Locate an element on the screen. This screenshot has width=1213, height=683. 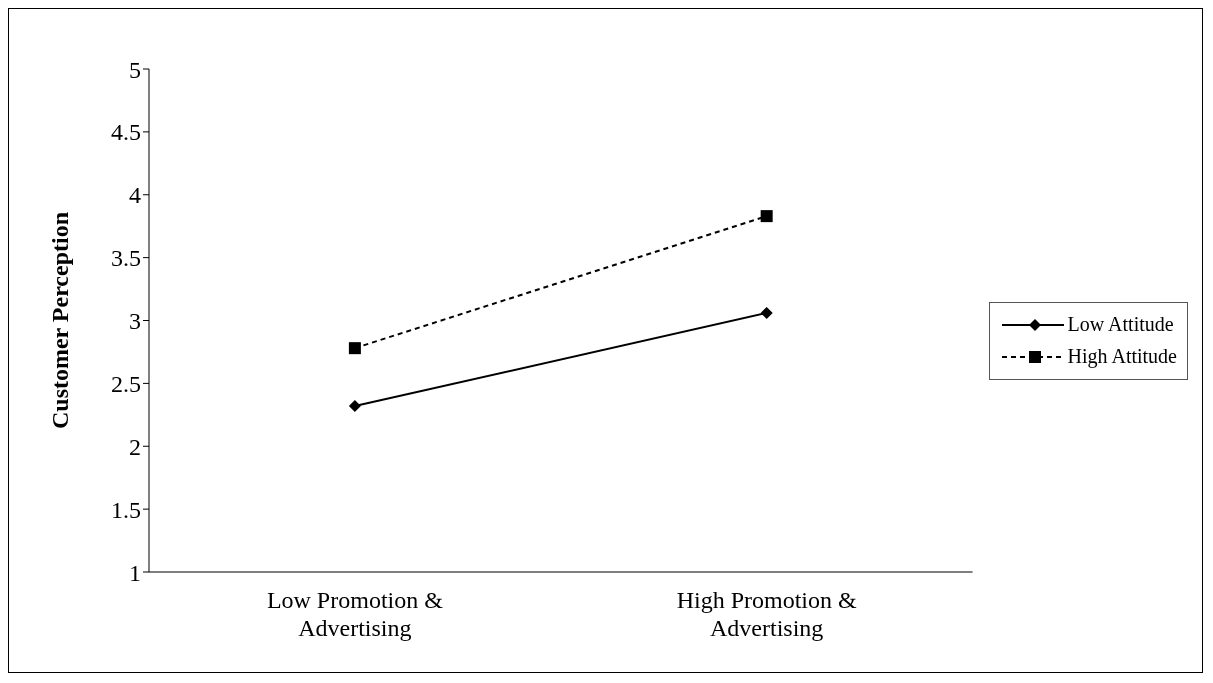
y-tick-label: 4 is located at coordinates (135, 195).